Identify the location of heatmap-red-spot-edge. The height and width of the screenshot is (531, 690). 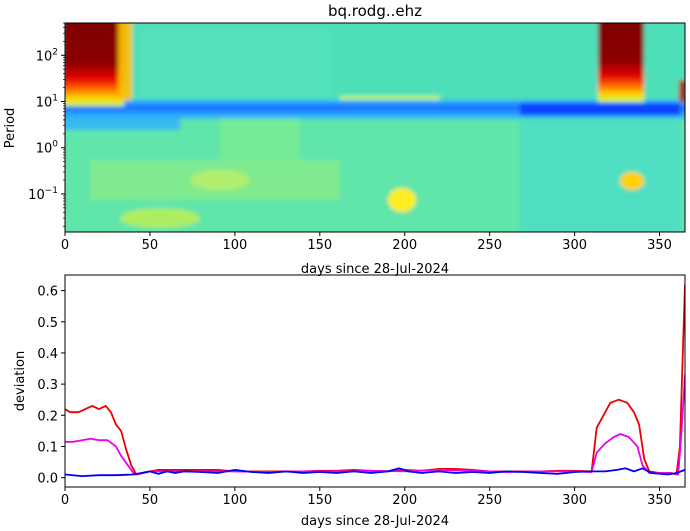
(682, 91).